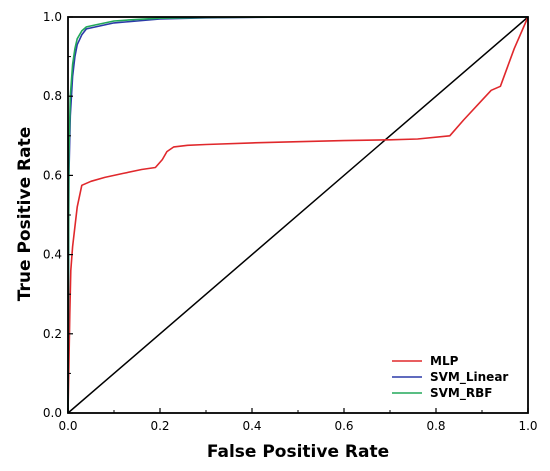 The image size is (550, 471). Describe the element at coordinates (444, 361) in the screenshot. I see `legend-label-mlp: MLP` at that location.